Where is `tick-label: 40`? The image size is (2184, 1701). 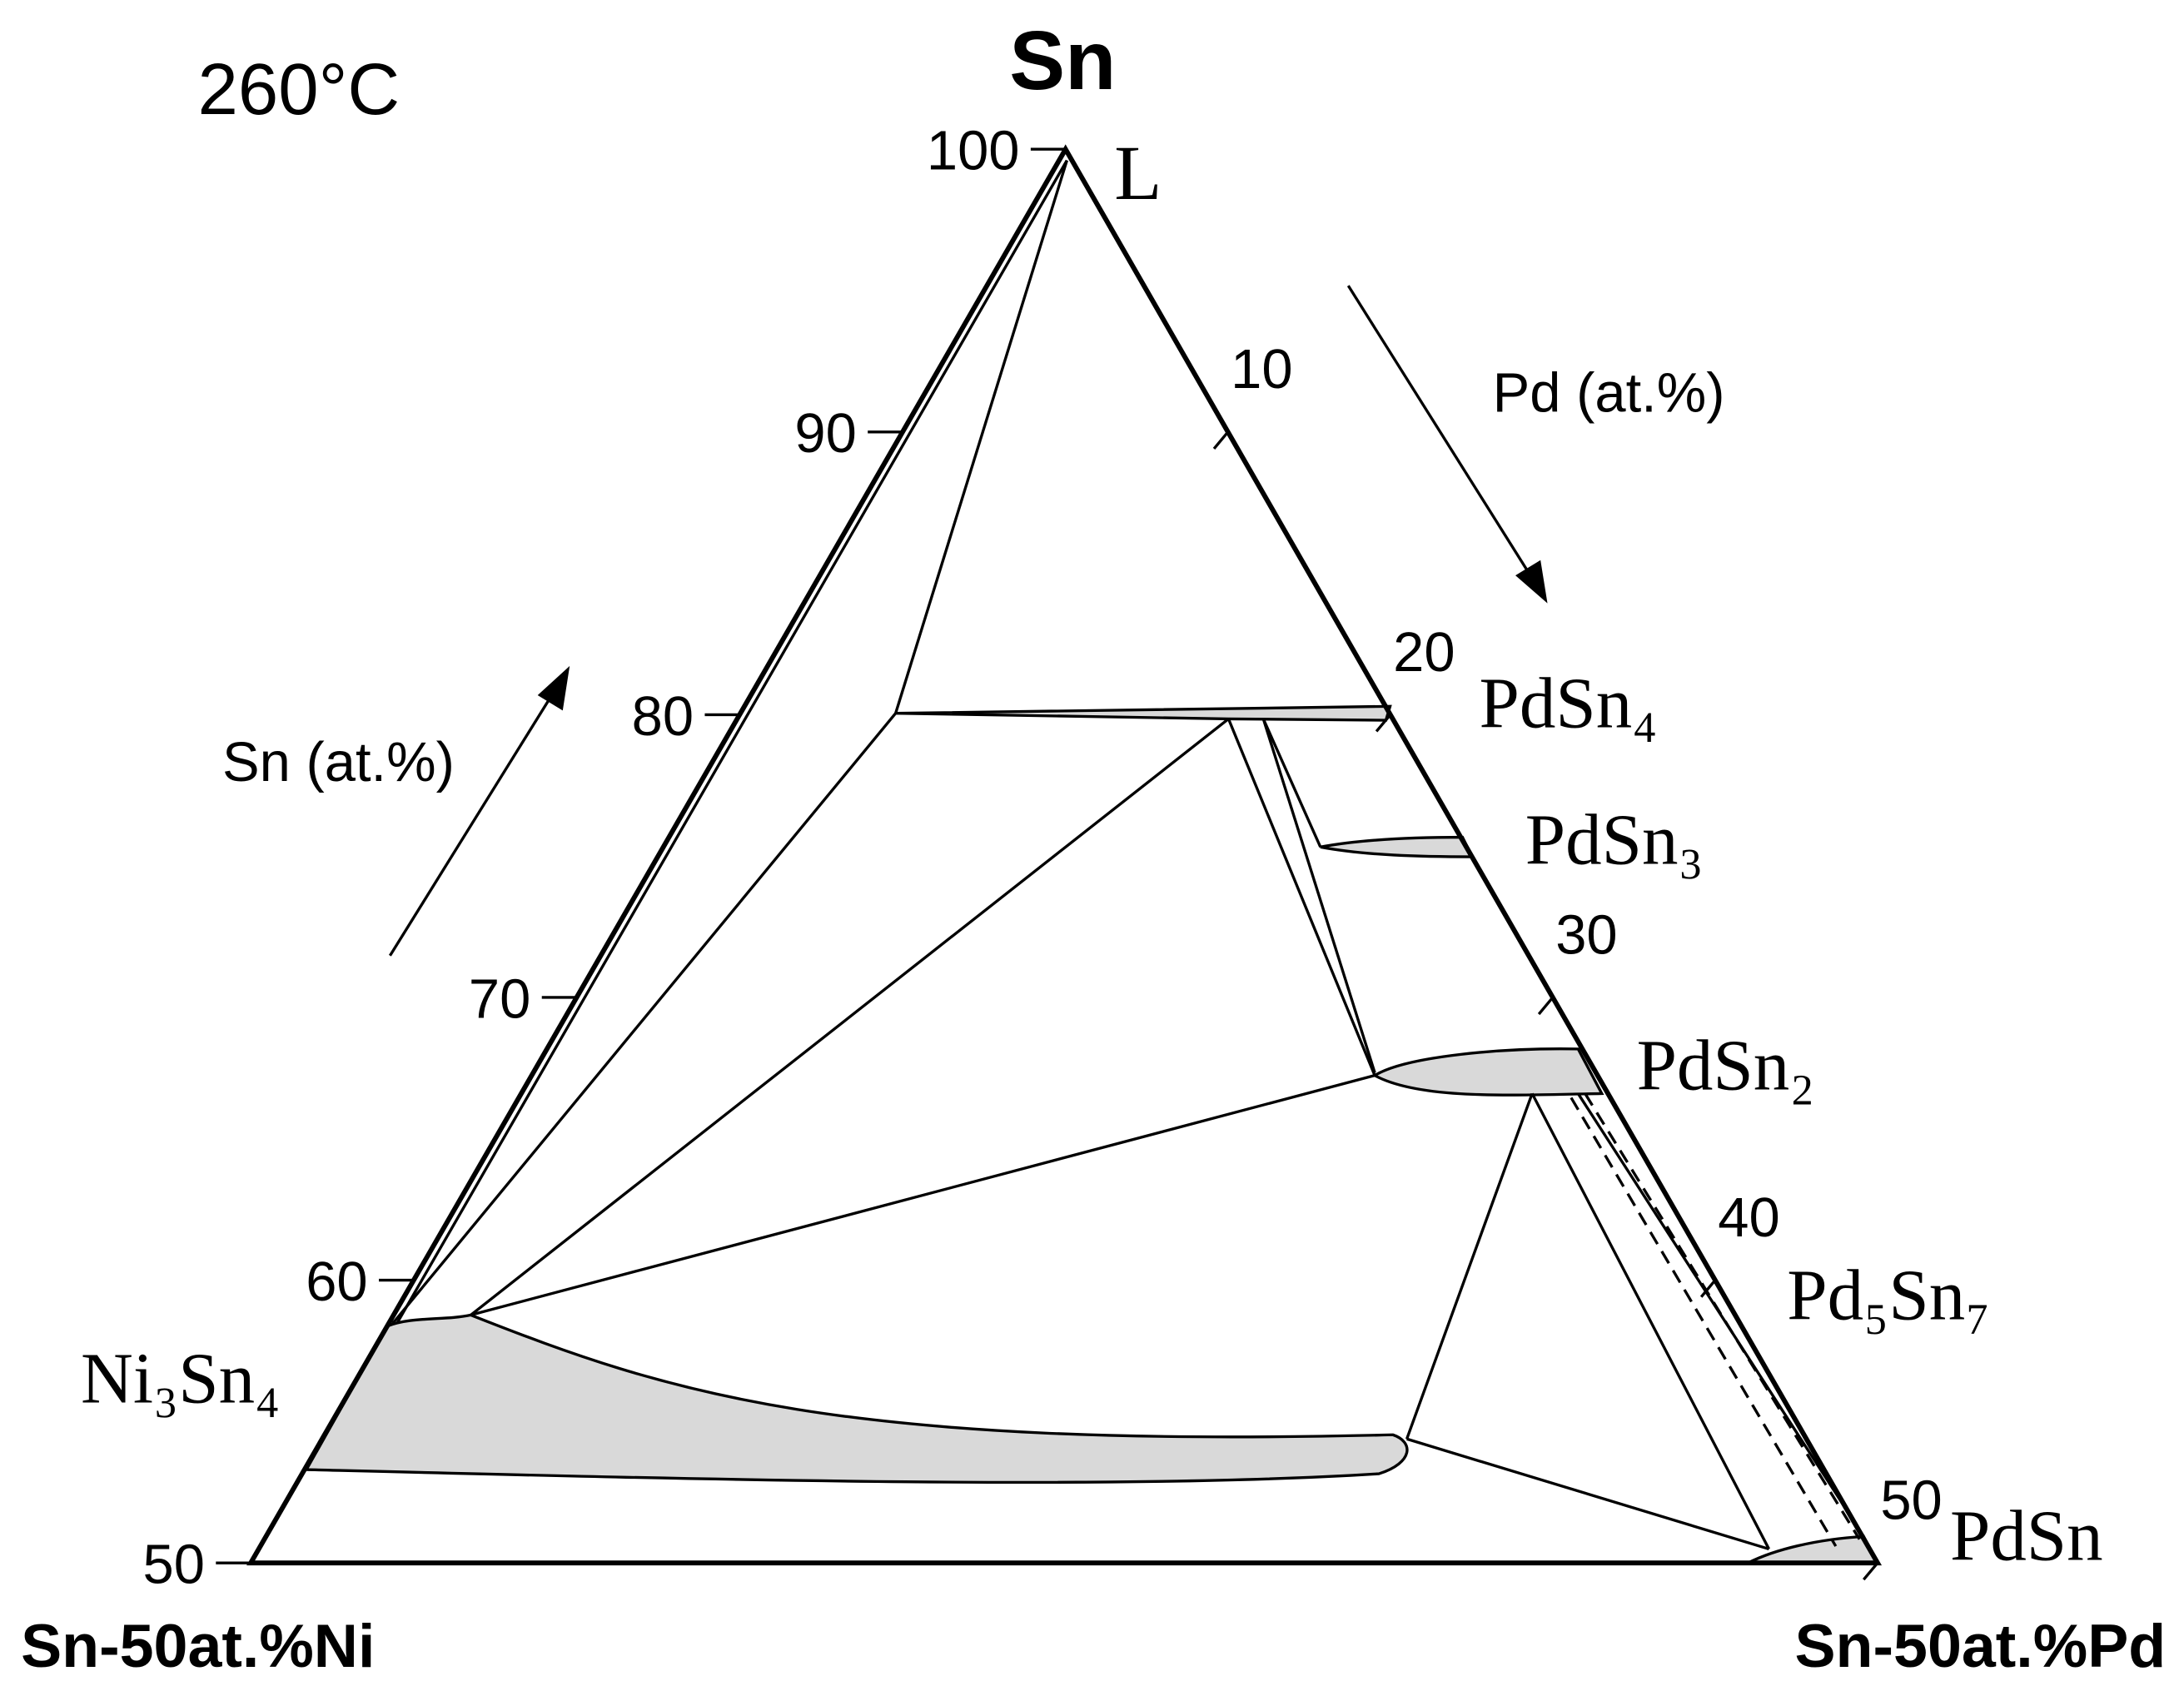
tick-label: 40 is located at coordinates (1749, 1218).